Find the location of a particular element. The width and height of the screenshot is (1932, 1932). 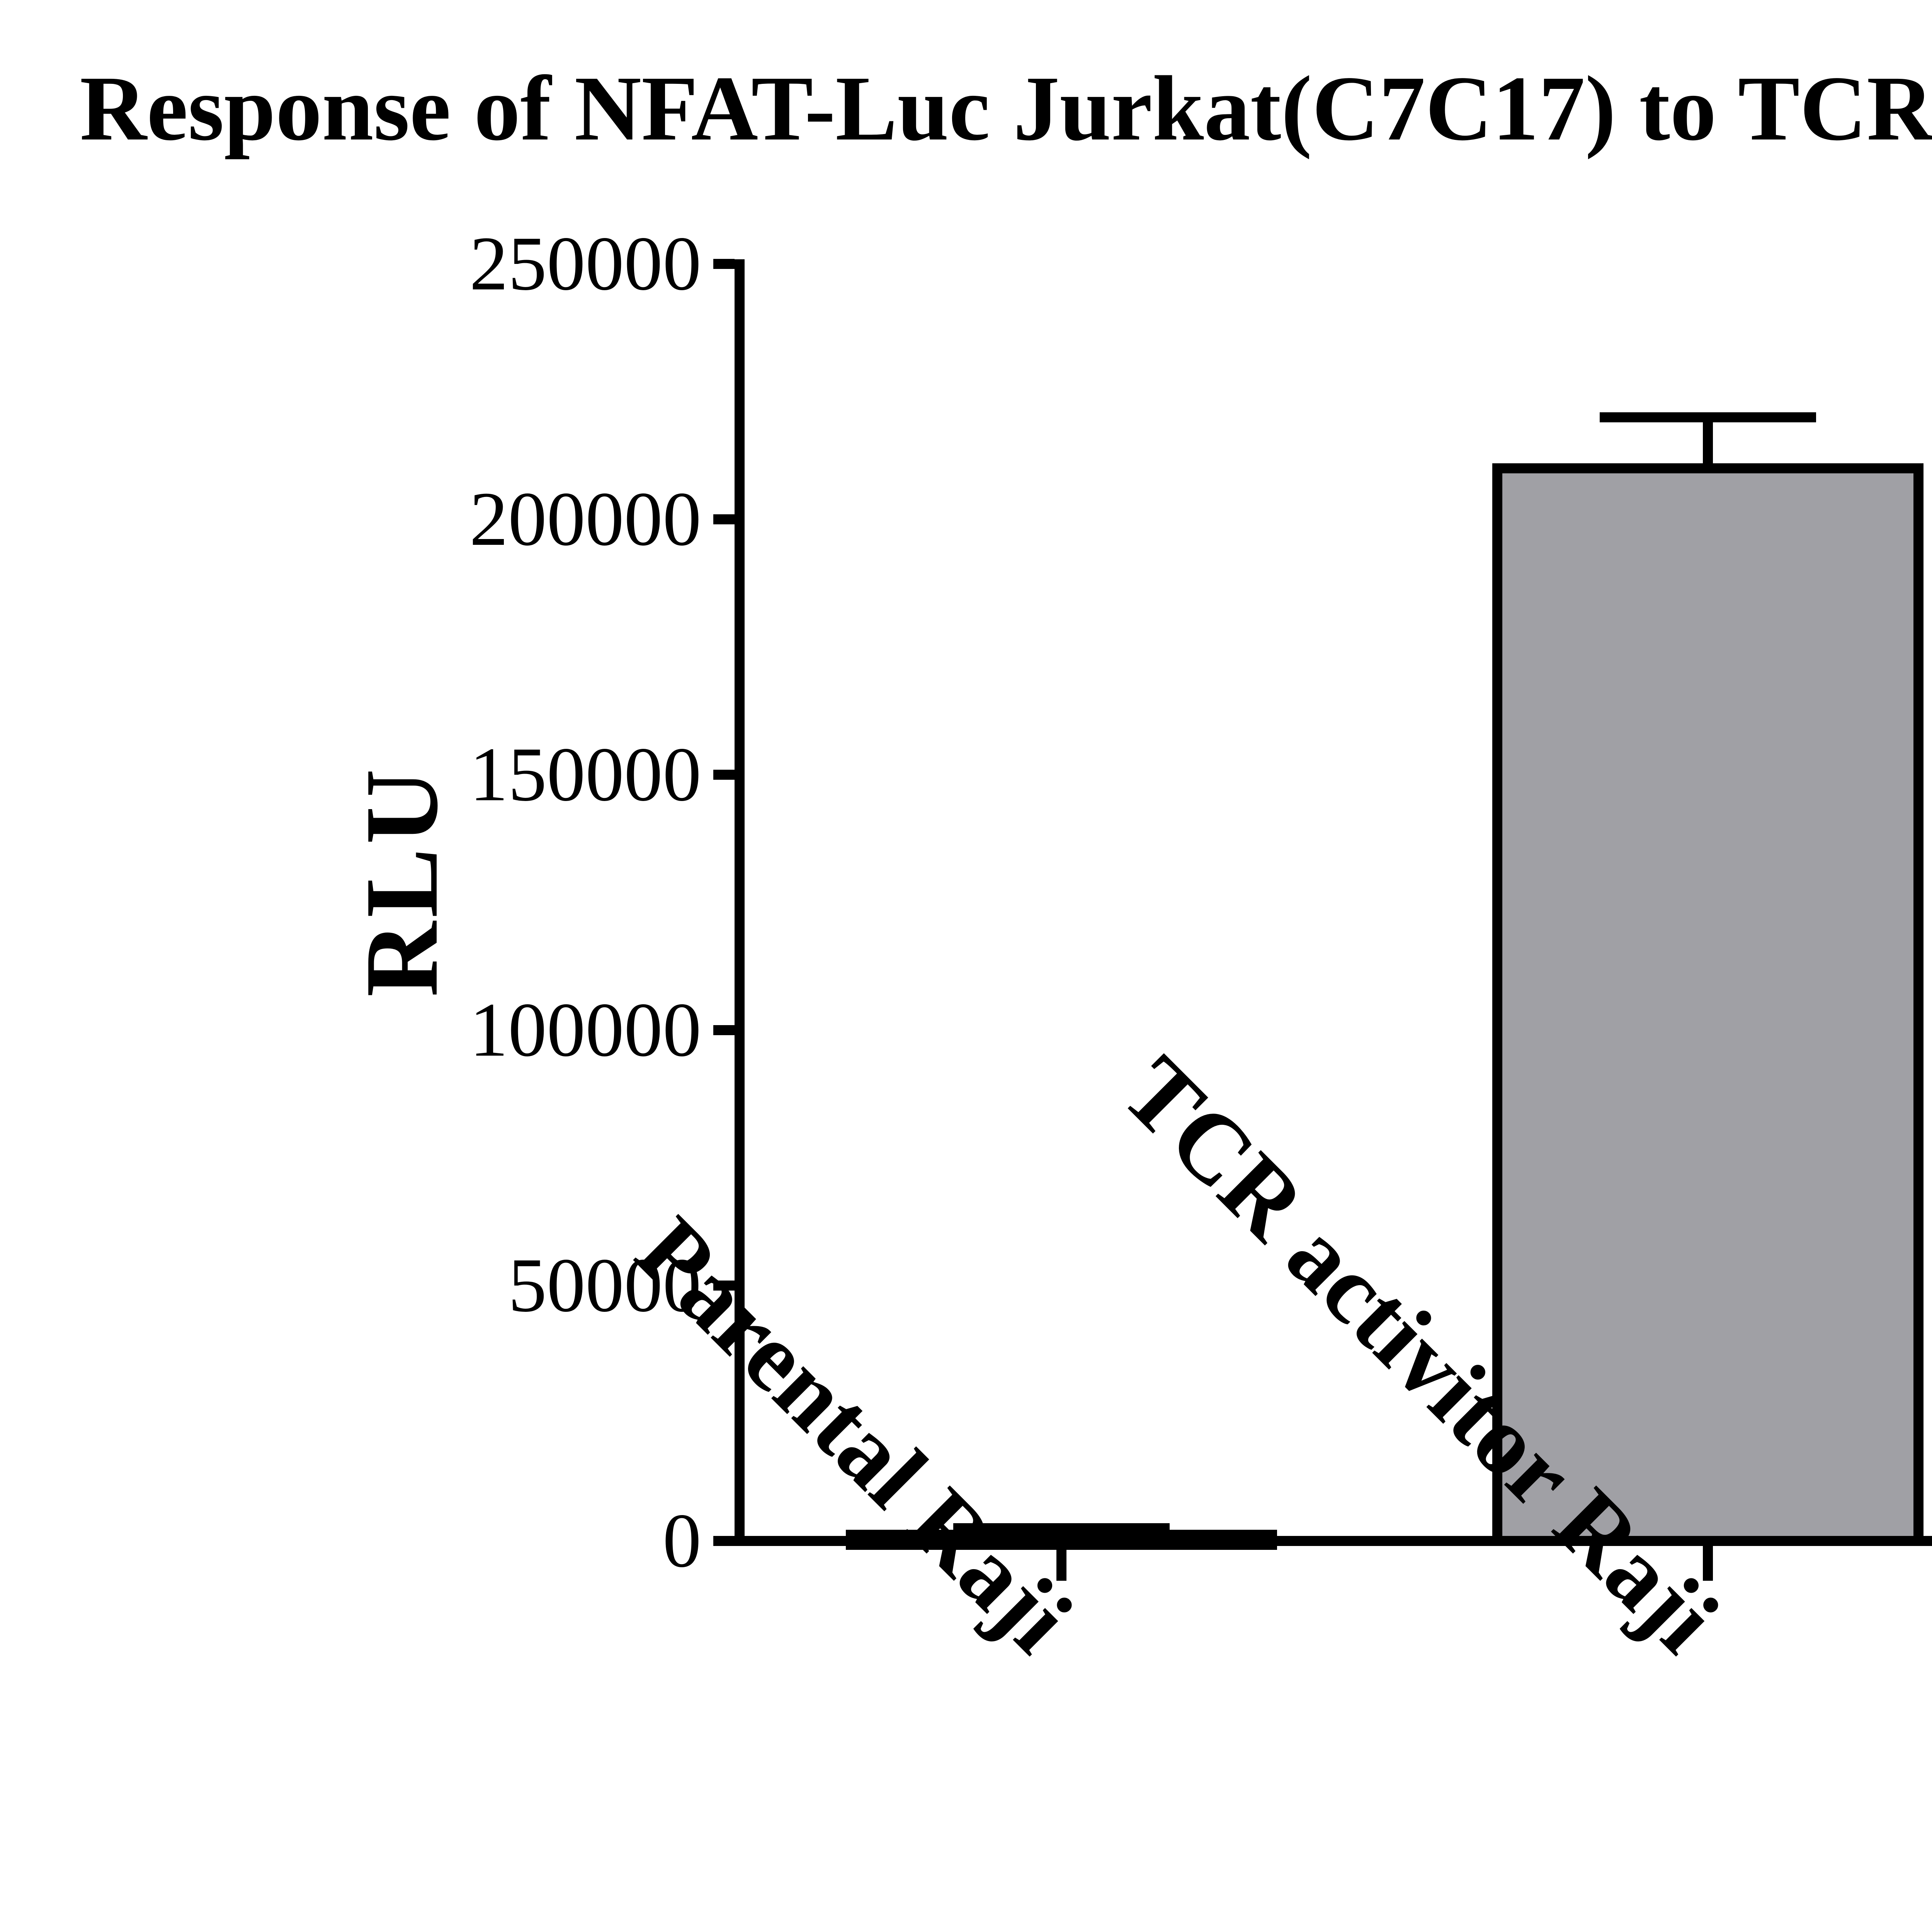

y-tick-label: 50000 is located at coordinates (604, 1285).